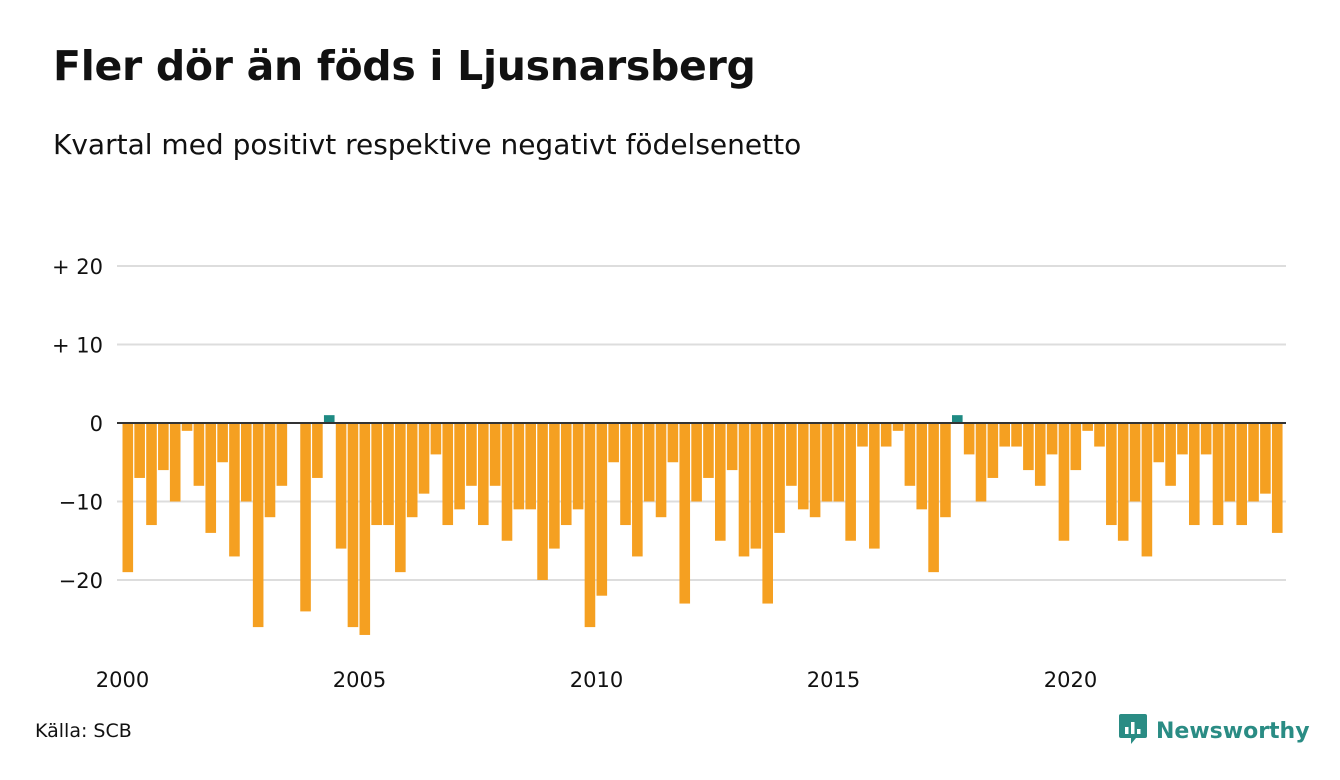 Image resolution: width=1340 pixels, height=780 pixels. I want to click on brand-logo: Newsworthy, so click(1214, 731).